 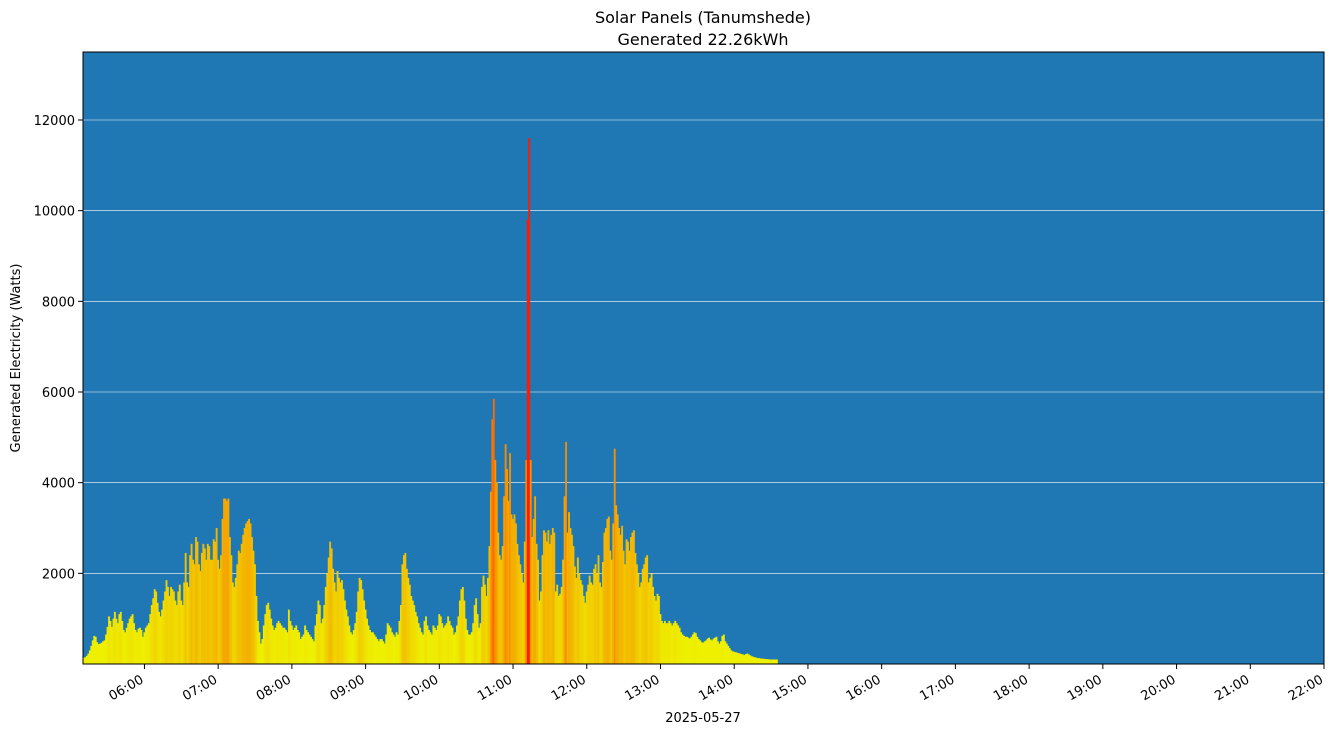 What do you see at coordinates (1085, 688) in the screenshot?
I see `x-tick-label: 19:00` at bounding box center [1085, 688].